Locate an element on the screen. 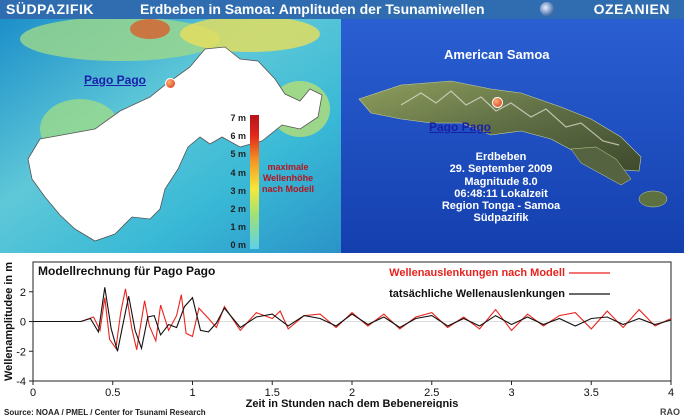  model-series-line is located at coordinates (352, 319).